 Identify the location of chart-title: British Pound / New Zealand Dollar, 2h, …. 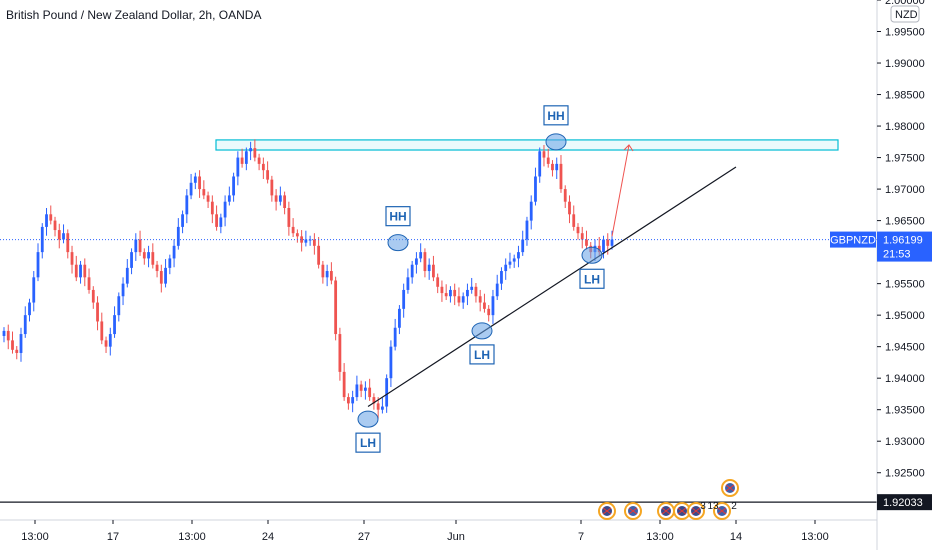
(134, 15).